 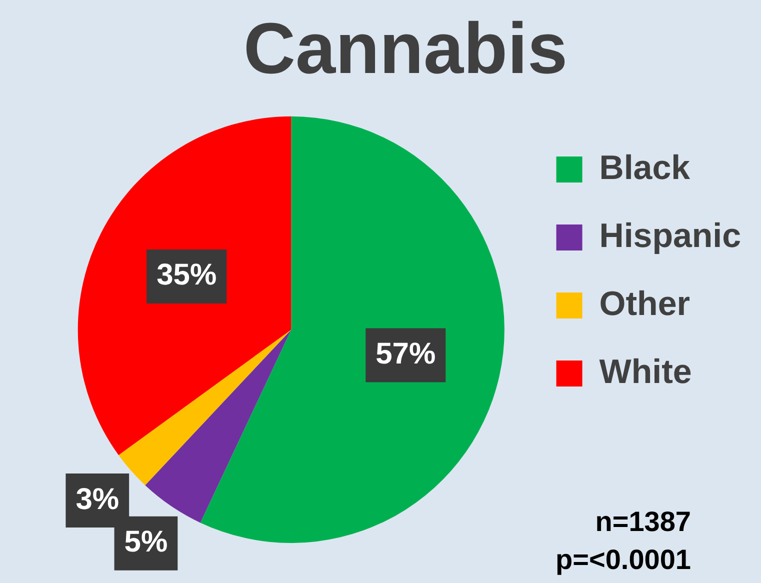 What do you see at coordinates (670, 235) in the screenshot?
I see `legend-label: Hispanic` at bounding box center [670, 235].